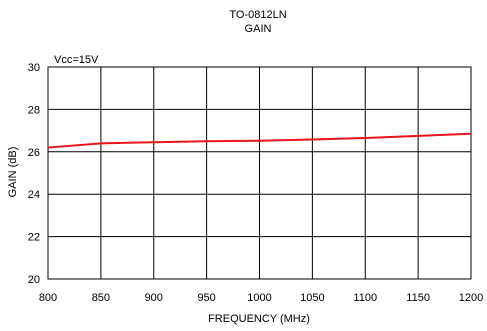  Describe the element at coordinates (418, 298) in the screenshot. I see `x-tick-label-7: 1150` at that location.